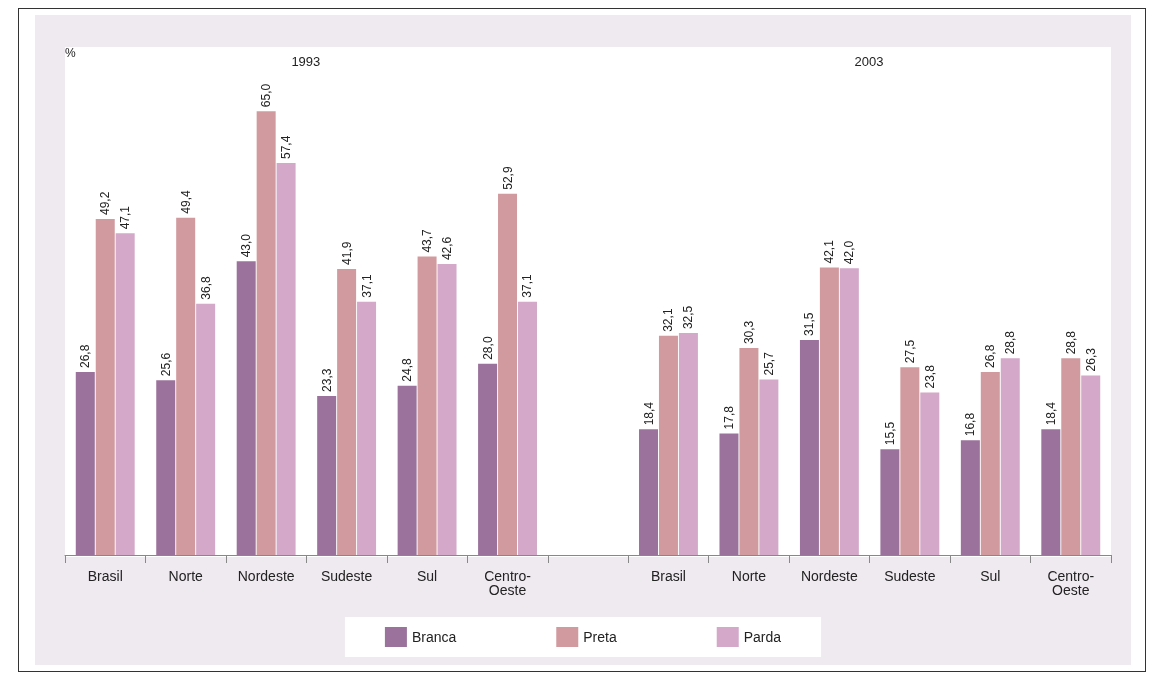 The height and width of the screenshot is (680, 1152). Describe the element at coordinates (728, 417) in the screenshot. I see `data-label: 17,8` at that location.